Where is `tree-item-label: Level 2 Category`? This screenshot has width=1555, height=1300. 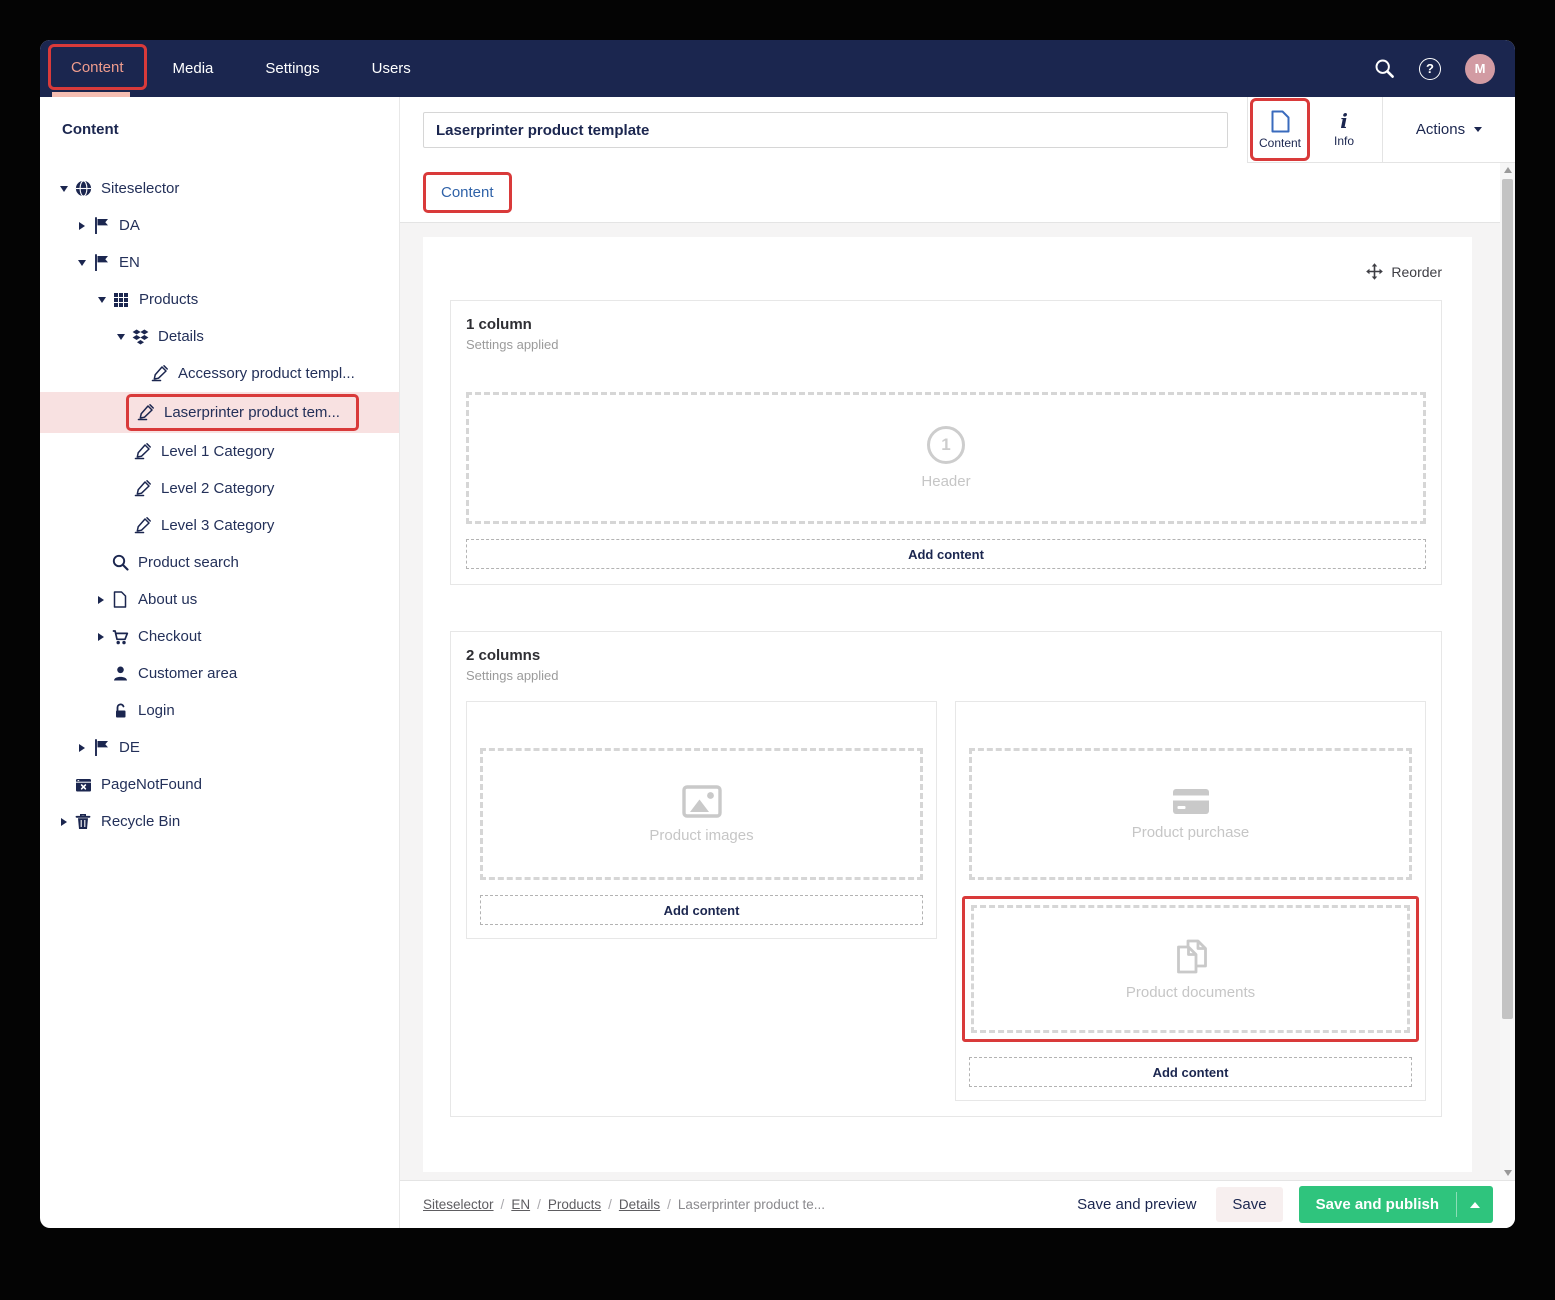 tree-item-label: Level 2 Category is located at coordinates (218, 488).